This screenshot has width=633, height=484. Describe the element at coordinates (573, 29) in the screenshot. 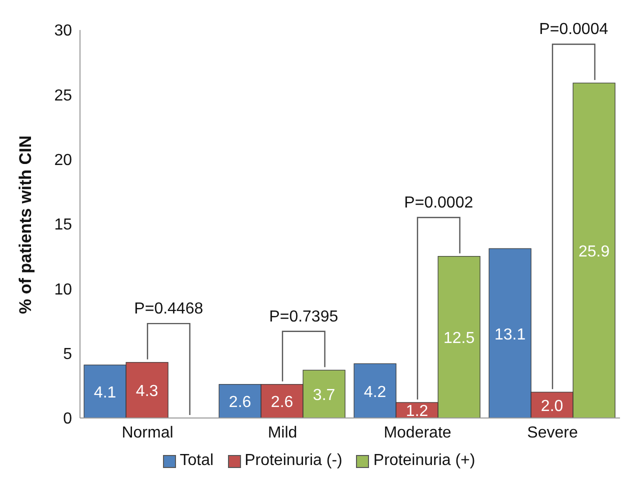

I see `annotation: P=0.0004` at that location.